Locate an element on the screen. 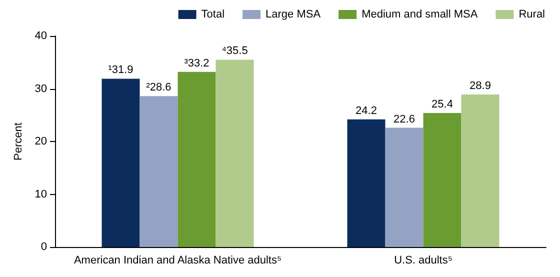 This screenshot has height=277, width=560. data-label: ⁴35.5 is located at coordinates (235, 51).